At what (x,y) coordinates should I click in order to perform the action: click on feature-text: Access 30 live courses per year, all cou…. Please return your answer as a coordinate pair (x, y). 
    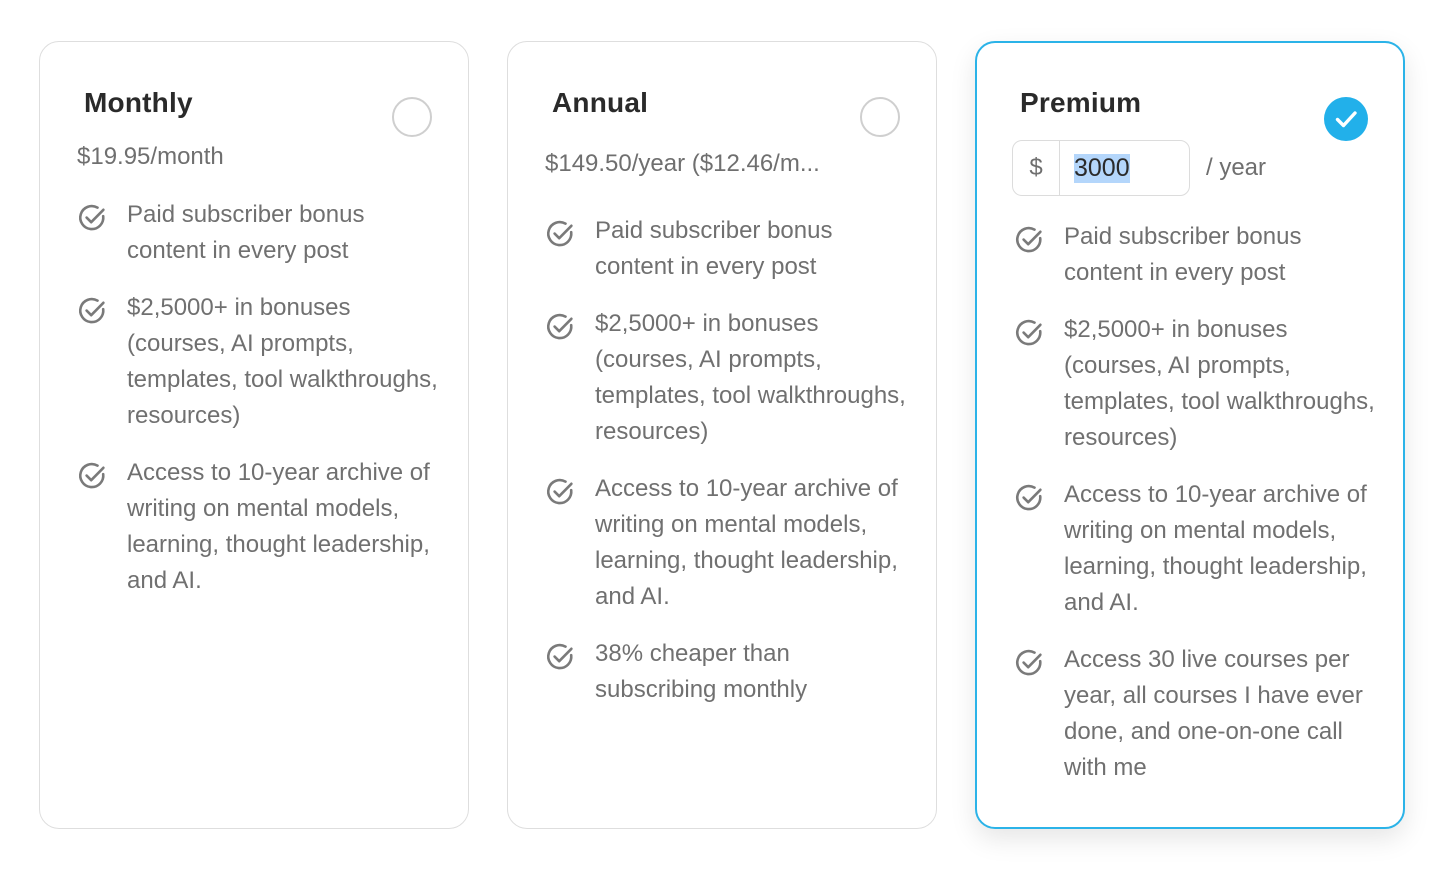
    Looking at the image, I should click on (1213, 713).